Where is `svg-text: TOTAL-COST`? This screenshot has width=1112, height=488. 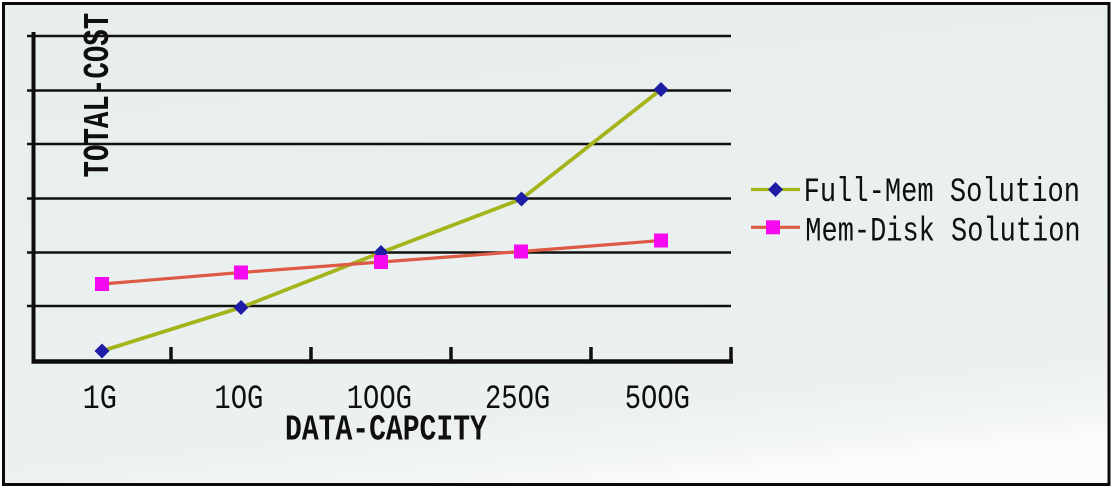
svg-text: TOTAL-COST is located at coordinates (99, 95).